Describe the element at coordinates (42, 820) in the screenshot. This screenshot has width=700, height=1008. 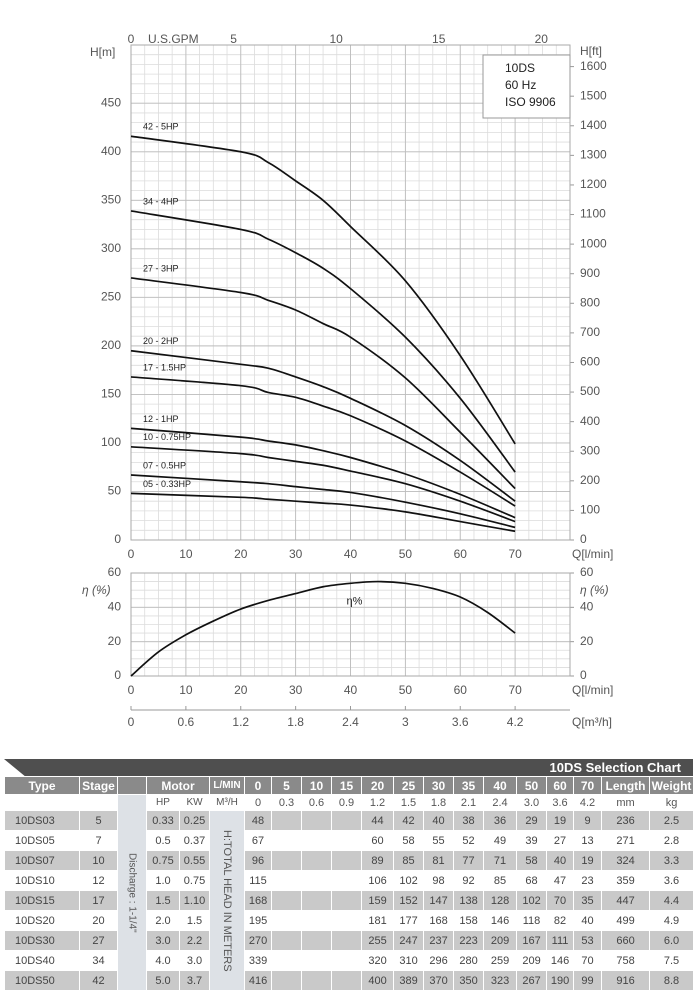
I see `type-cell: 10DS03` at that location.